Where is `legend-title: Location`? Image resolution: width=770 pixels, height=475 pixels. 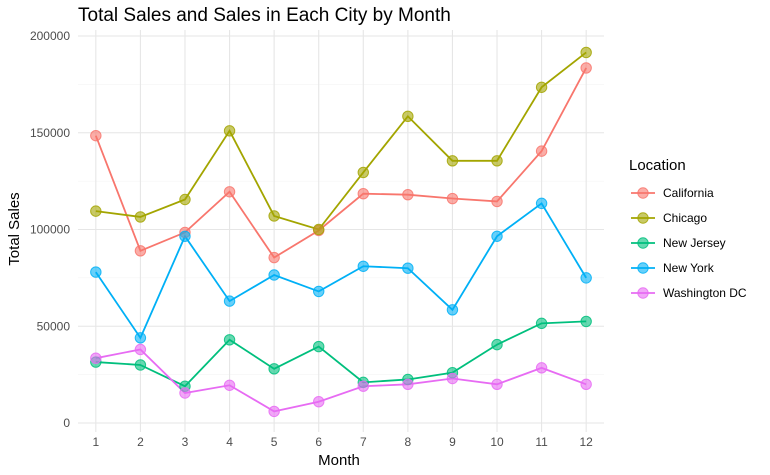
legend-title: Location is located at coordinates (657, 165).